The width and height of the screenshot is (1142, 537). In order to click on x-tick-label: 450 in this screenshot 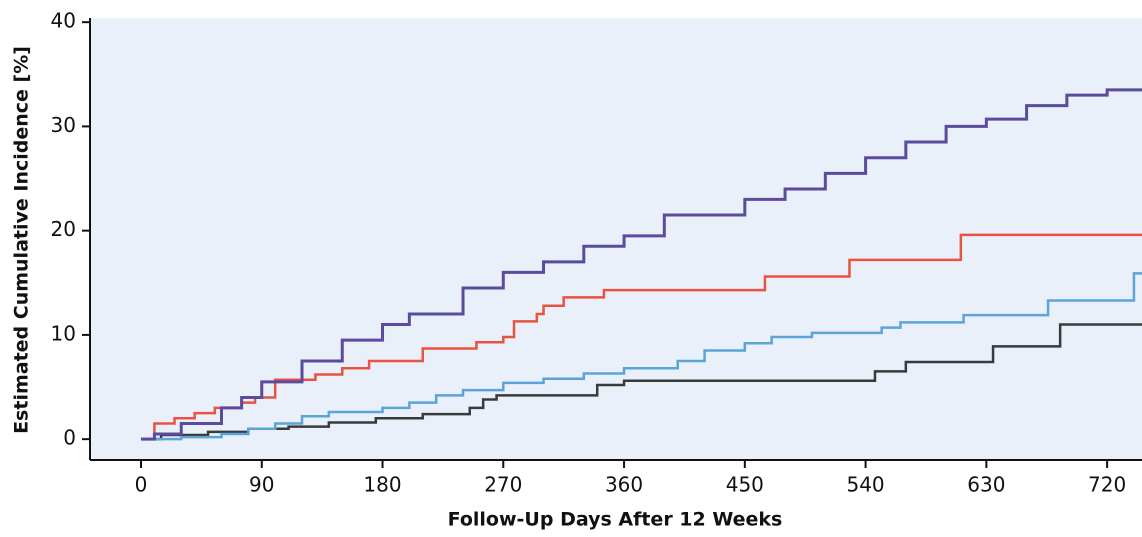, I will do `click(745, 485)`.